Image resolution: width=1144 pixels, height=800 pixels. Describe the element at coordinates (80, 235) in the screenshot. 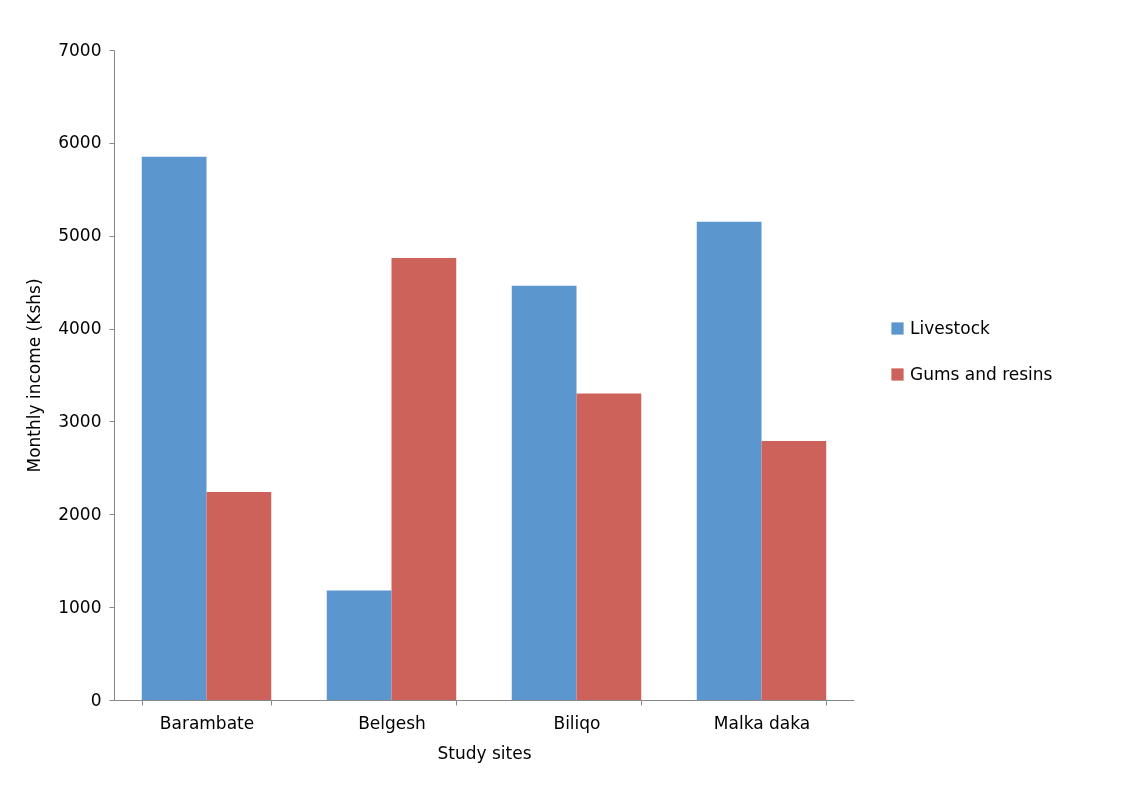

I see `y-tick-label: 5000` at that location.